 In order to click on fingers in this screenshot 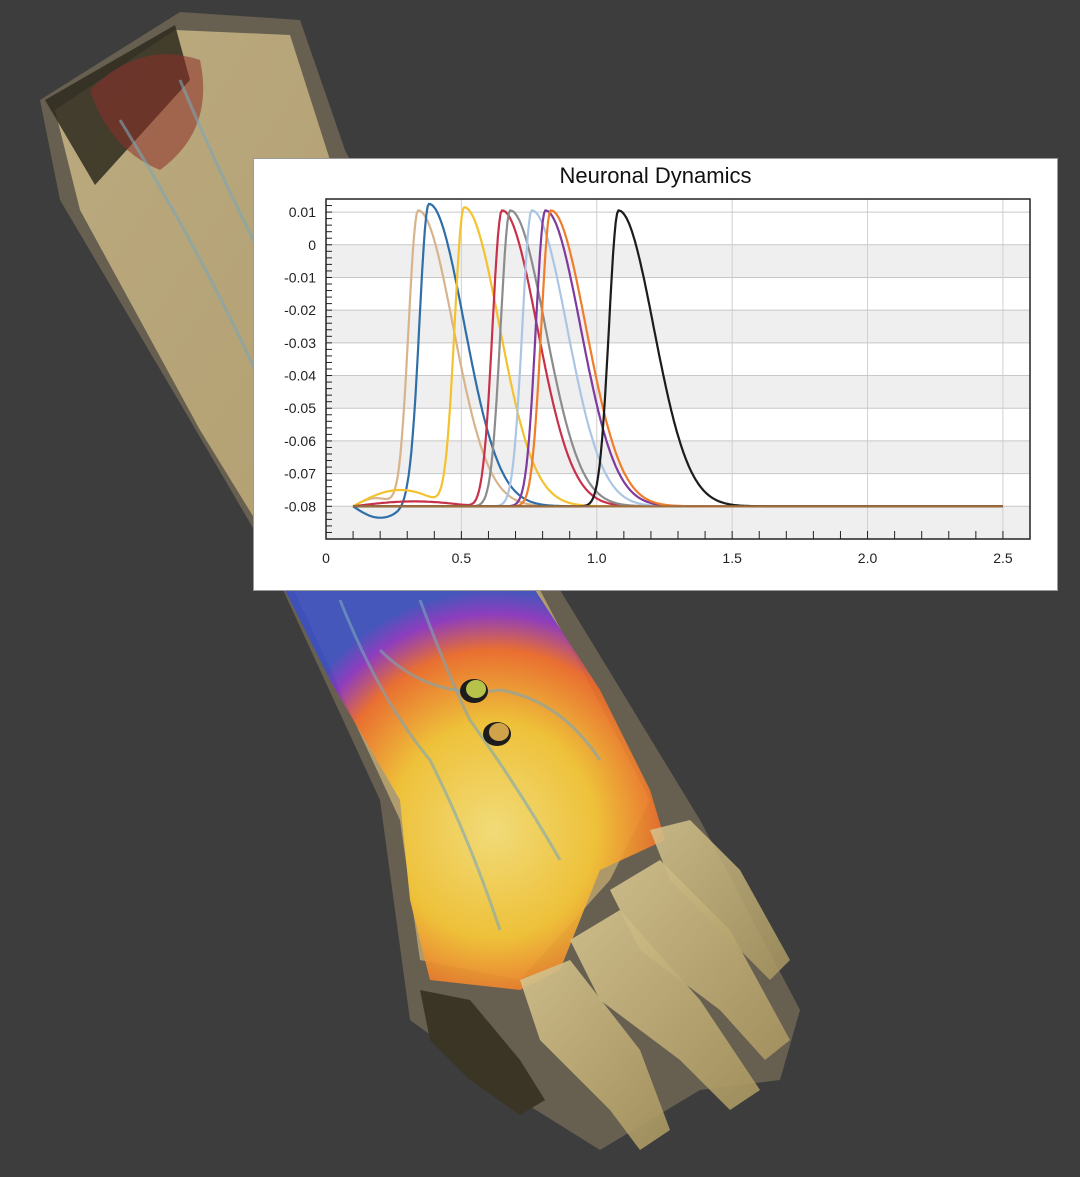, I will do `click(605, 985)`.